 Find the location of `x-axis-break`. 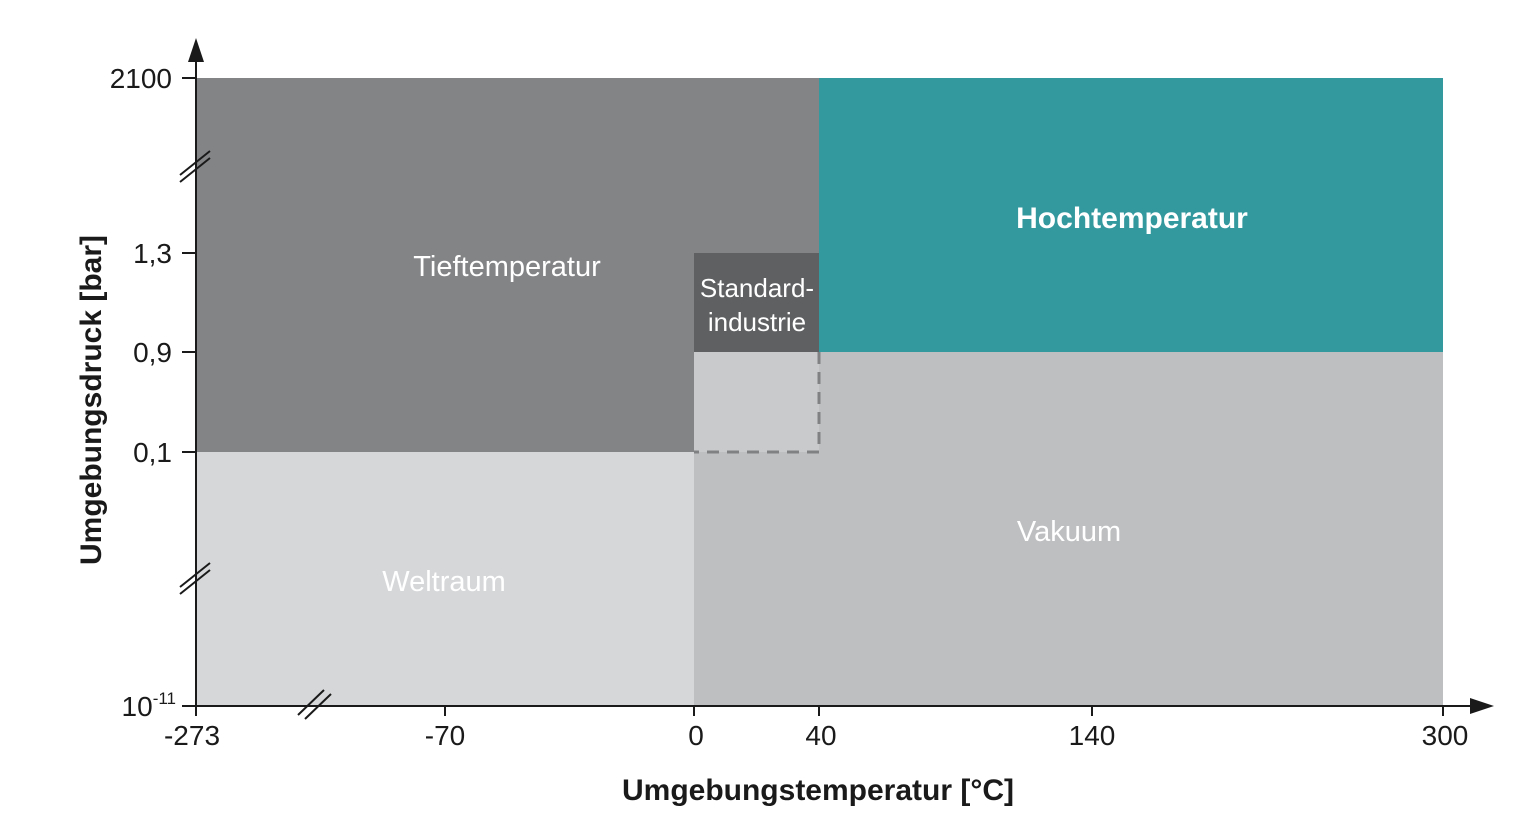

x-axis-break is located at coordinates (314, 704).